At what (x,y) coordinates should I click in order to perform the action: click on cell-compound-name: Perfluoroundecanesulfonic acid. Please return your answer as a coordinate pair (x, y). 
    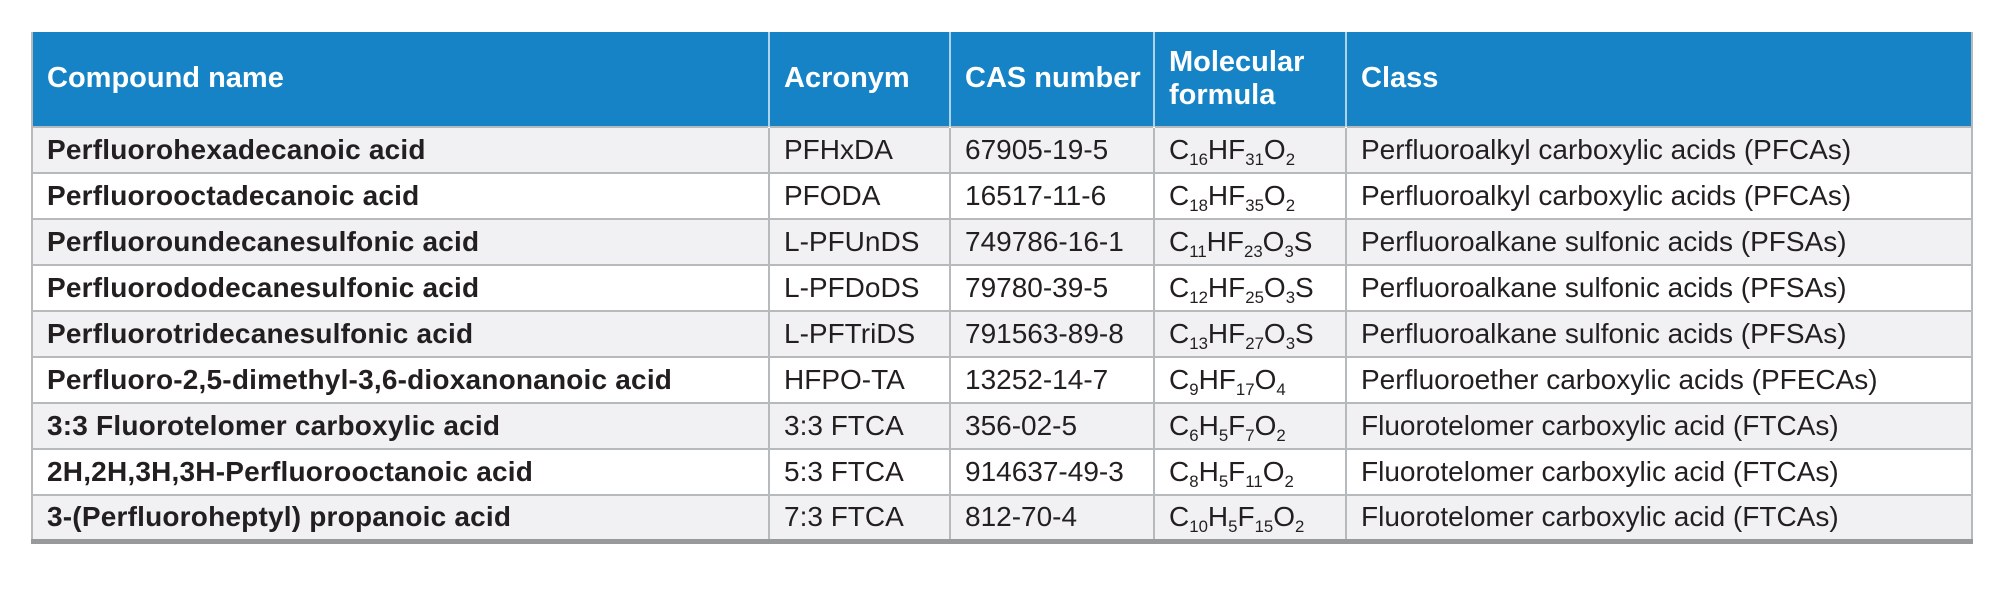
    Looking at the image, I should click on (400, 242).